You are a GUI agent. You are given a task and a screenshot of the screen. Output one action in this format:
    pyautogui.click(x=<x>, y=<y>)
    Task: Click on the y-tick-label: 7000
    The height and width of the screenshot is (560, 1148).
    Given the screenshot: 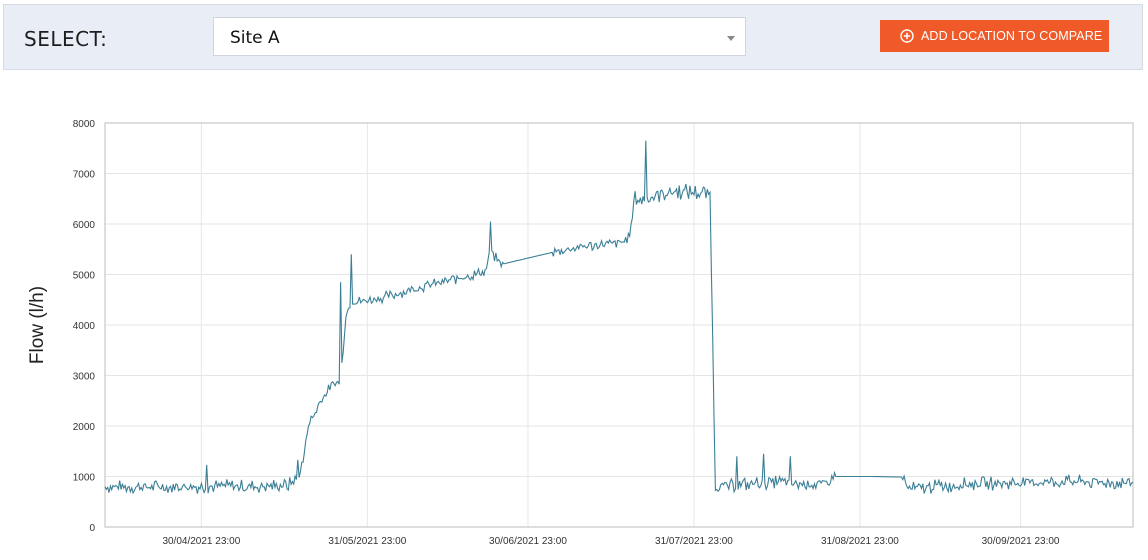 What is the action you would take?
    pyautogui.click(x=84, y=175)
    